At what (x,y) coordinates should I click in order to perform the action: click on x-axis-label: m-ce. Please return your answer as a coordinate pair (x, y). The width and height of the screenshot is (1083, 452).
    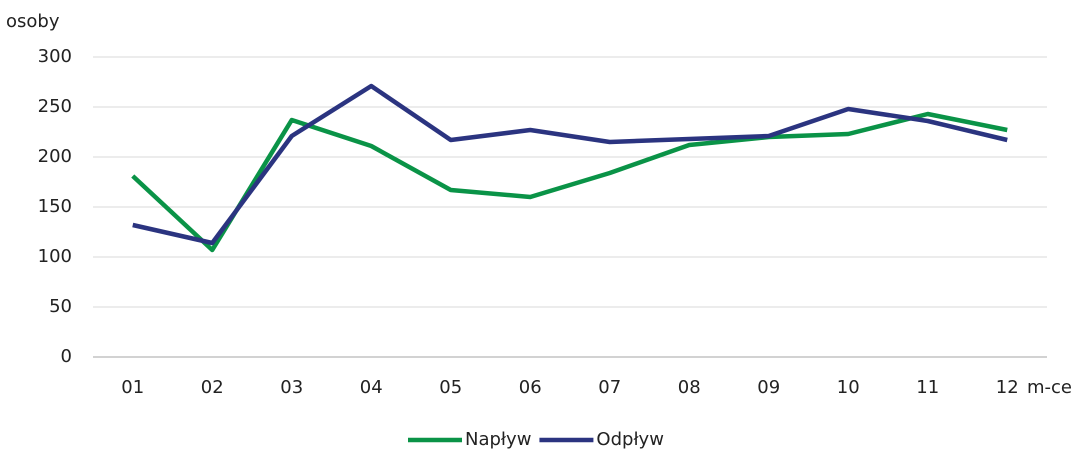
    Looking at the image, I should click on (1049, 387).